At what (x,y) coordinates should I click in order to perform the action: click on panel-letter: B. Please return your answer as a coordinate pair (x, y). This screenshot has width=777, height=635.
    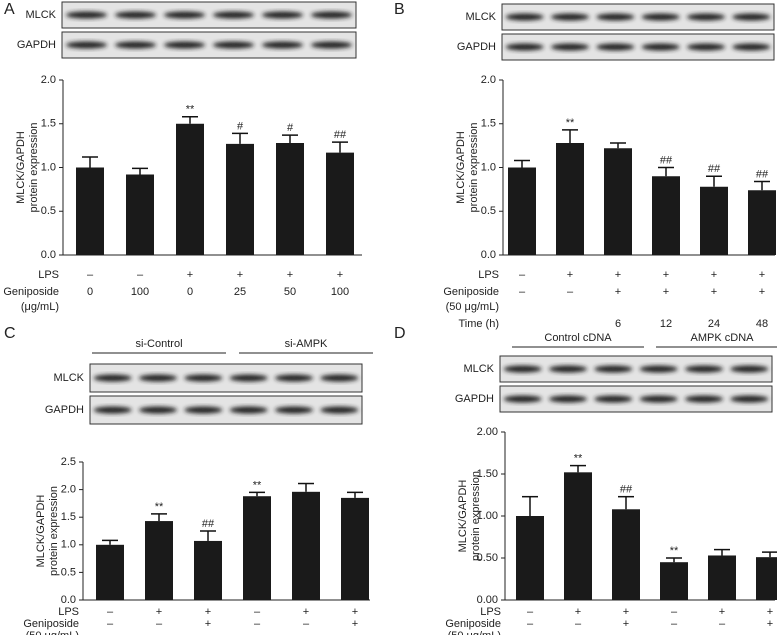
    Looking at the image, I should click on (399, 9).